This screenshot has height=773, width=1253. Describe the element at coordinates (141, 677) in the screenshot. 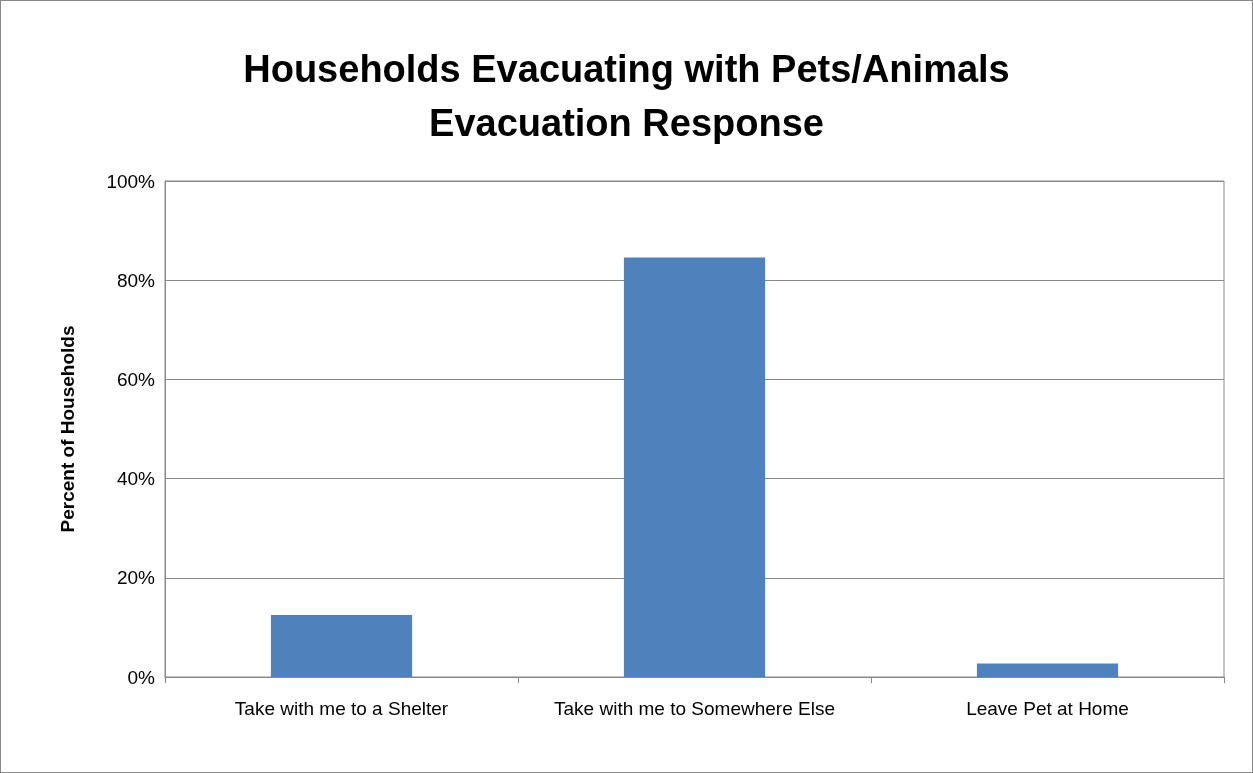

I see `y-tick-label: 0%` at that location.